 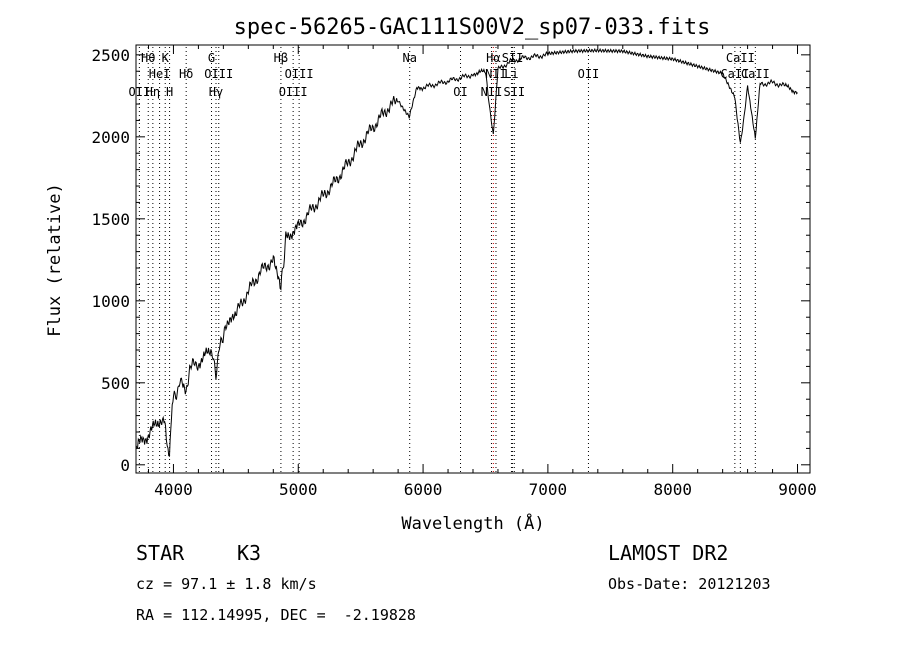 I want to click on observation-date: Obs-Date: 20121203, so click(x=689, y=584).